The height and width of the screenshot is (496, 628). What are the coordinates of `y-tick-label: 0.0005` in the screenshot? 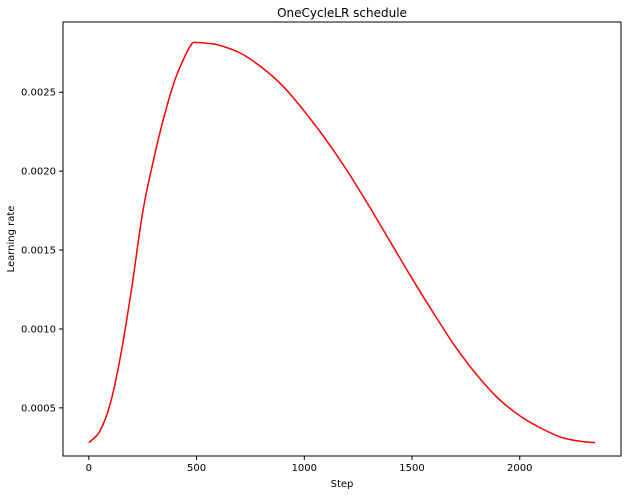 It's located at (38, 408).